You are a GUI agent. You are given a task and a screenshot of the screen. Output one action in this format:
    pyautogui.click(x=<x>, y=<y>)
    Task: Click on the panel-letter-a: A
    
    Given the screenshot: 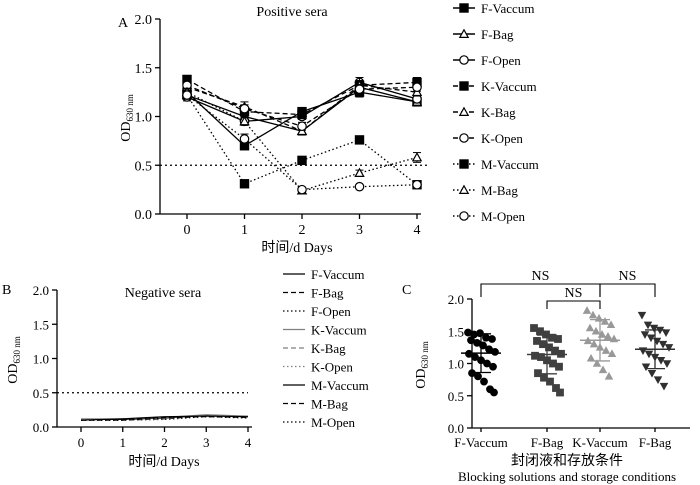 What is the action you would take?
    pyautogui.click(x=123, y=23)
    